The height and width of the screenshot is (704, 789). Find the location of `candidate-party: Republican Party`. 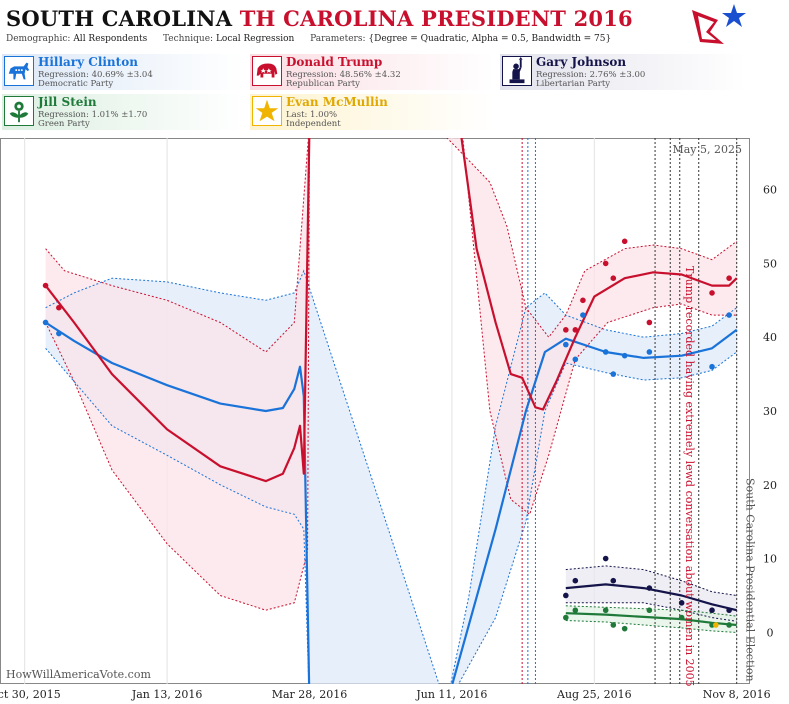

candidate-party: Republican Party is located at coordinates (323, 84).